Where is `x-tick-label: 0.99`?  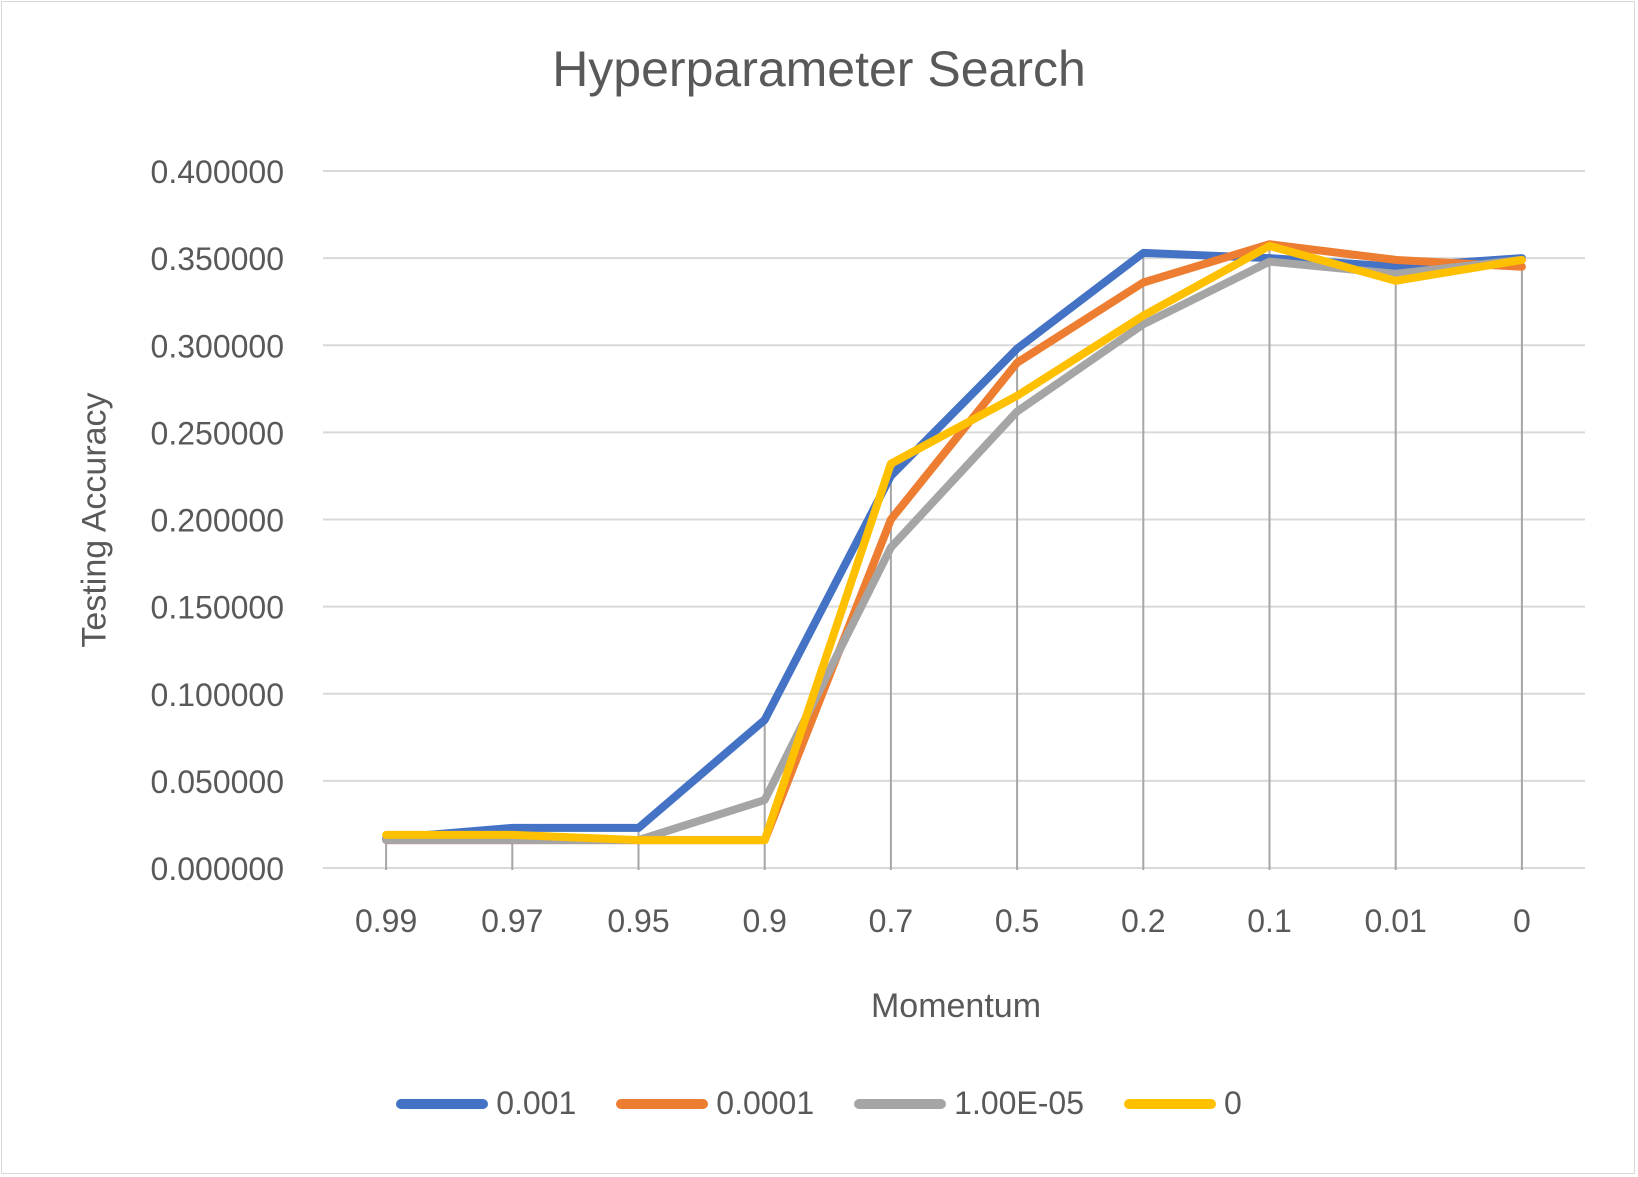 x-tick-label: 0.99 is located at coordinates (386, 921).